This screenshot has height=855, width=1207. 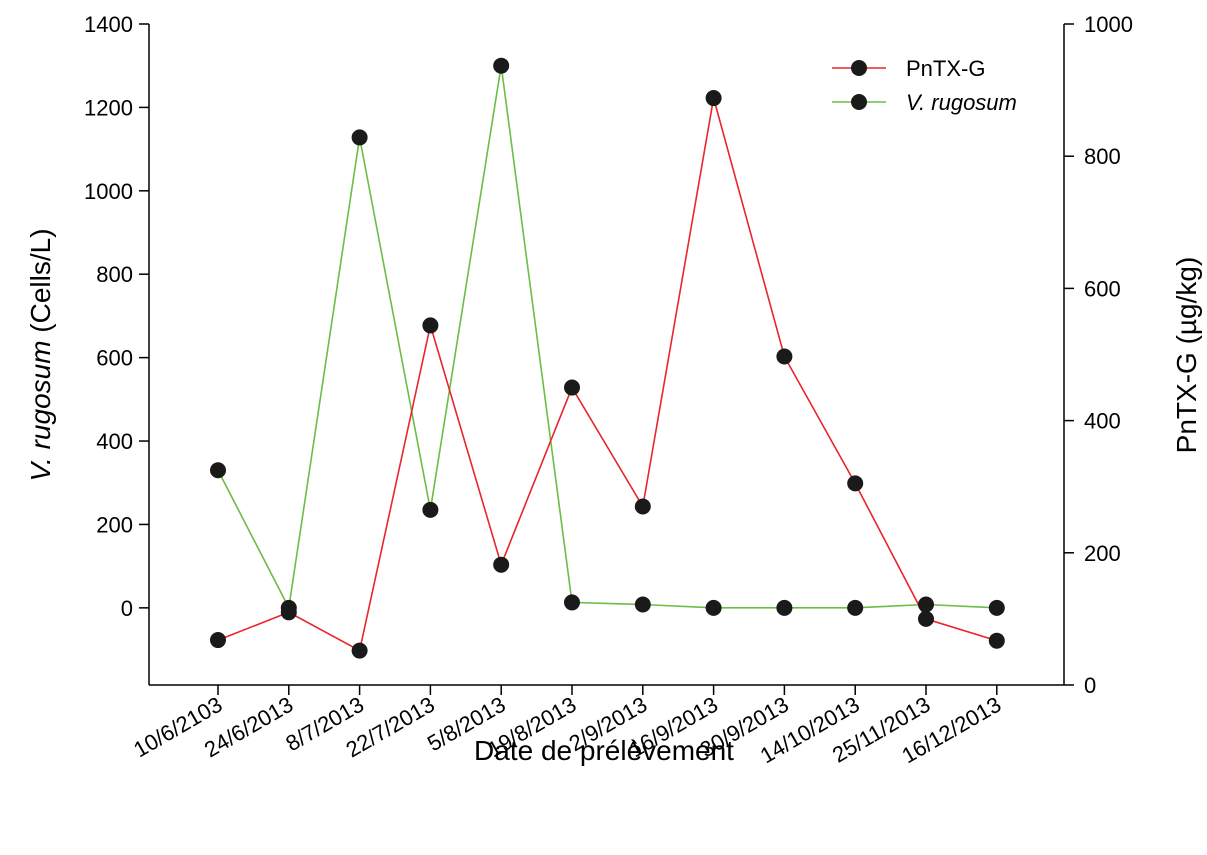 I want to click on x-axis-title: Date de prélèvement, so click(x=604, y=750).